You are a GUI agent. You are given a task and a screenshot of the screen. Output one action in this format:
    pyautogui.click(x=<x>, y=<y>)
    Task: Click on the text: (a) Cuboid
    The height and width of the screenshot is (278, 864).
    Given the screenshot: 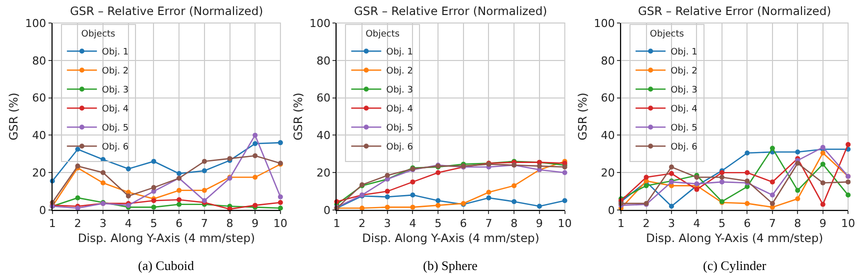 What is the action you would take?
    pyautogui.click(x=166, y=265)
    